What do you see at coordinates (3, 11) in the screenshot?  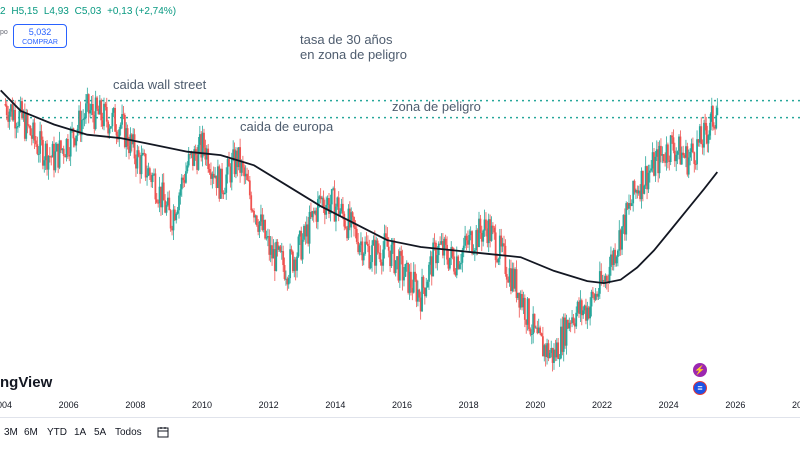 I see `ohlc-prefix: 2` at bounding box center [3, 11].